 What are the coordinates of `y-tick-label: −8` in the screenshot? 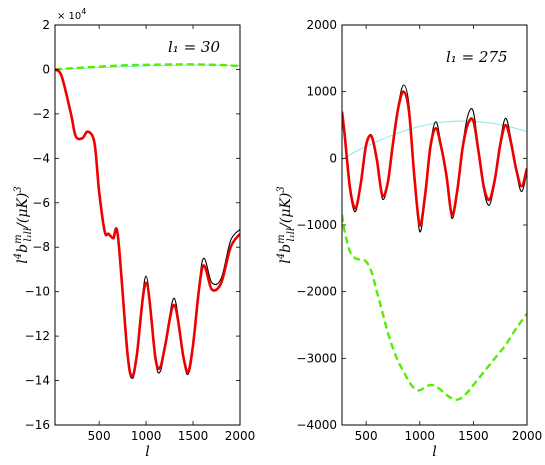 It's located at (41, 247).